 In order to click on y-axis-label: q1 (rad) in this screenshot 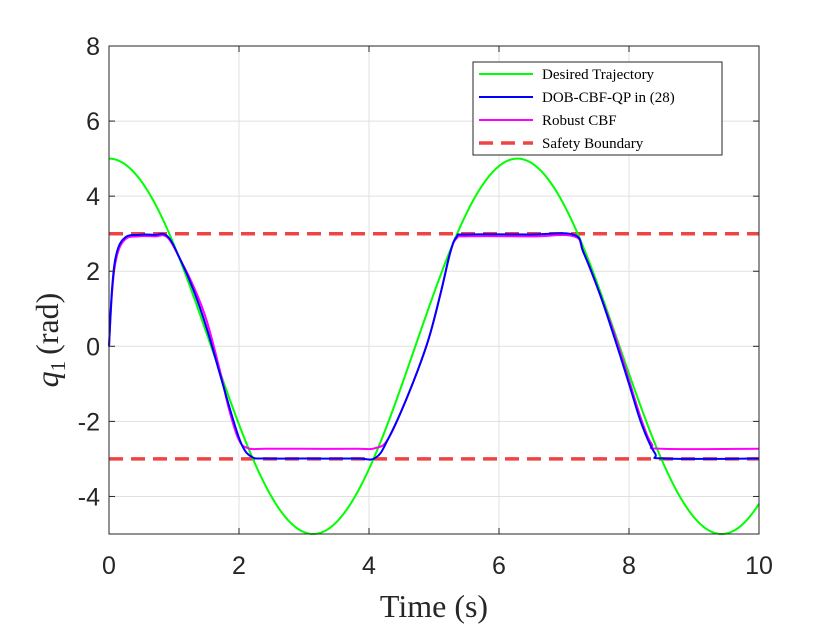, I will do `click(49, 340)`.